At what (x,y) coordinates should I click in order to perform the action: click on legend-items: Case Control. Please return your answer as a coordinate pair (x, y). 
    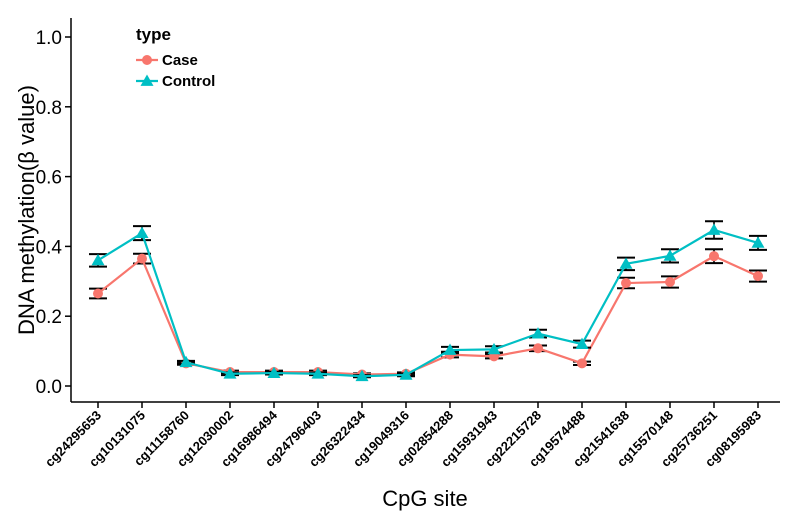
    Looking at the image, I should click on (175, 71).